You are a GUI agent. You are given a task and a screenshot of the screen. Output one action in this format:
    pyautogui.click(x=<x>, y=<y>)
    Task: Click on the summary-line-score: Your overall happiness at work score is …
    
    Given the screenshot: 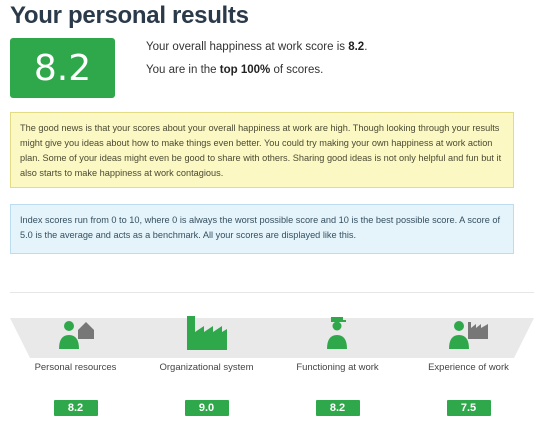 What is the action you would take?
    pyautogui.click(x=257, y=47)
    